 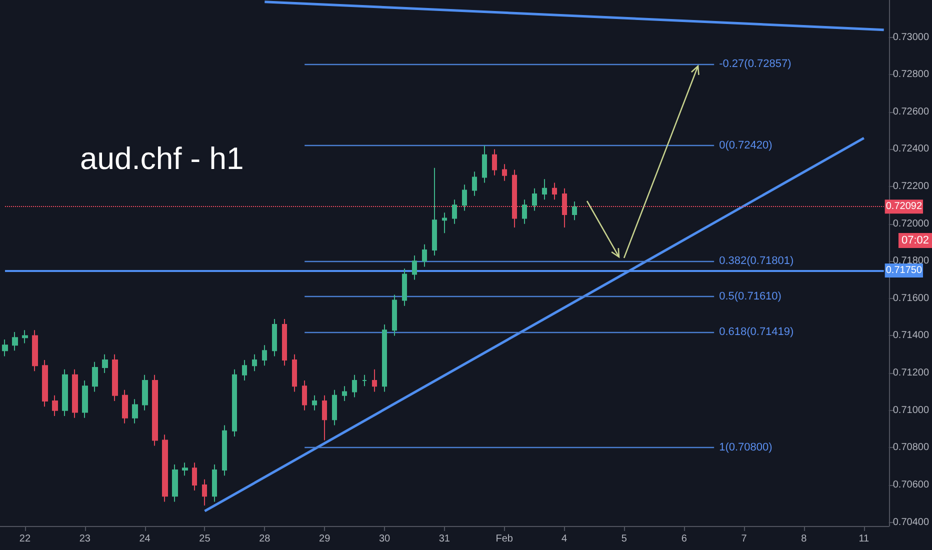 What do you see at coordinates (911, 373) in the screenshot?
I see `y-tick-label: 0.71200` at bounding box center [911, 373].